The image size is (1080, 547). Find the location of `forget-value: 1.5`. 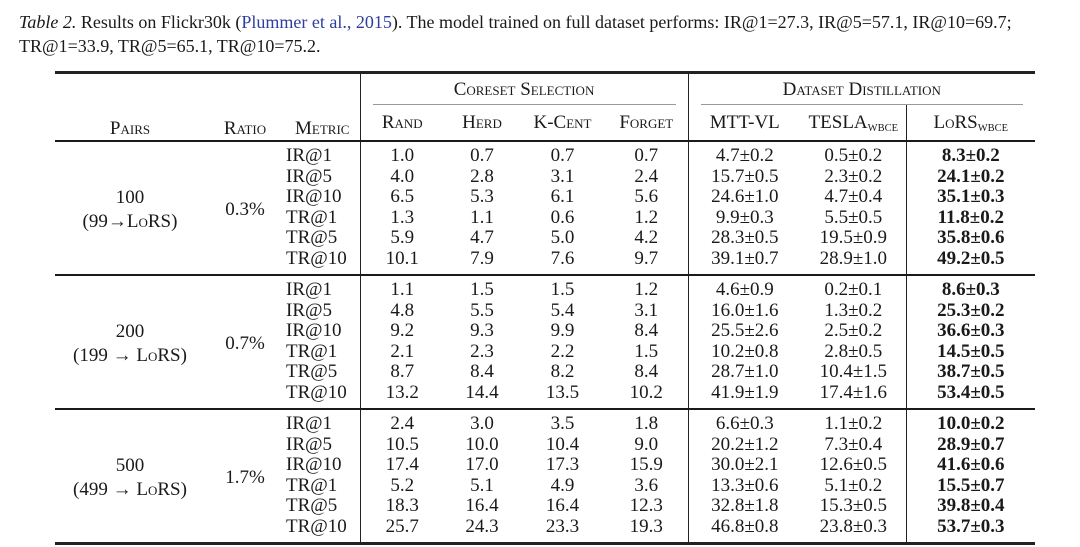

forget-value: 1.5 is located at coordinates (646, 351).